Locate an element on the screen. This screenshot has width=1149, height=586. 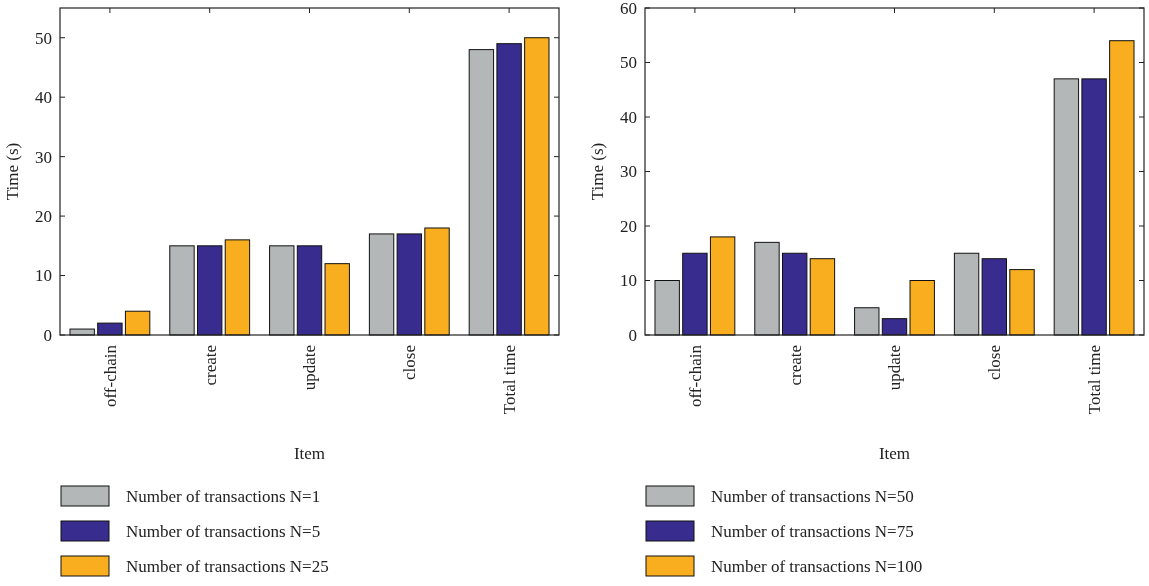
legend-label: Number of transactions N=25 is located at coordinates (227, 566).